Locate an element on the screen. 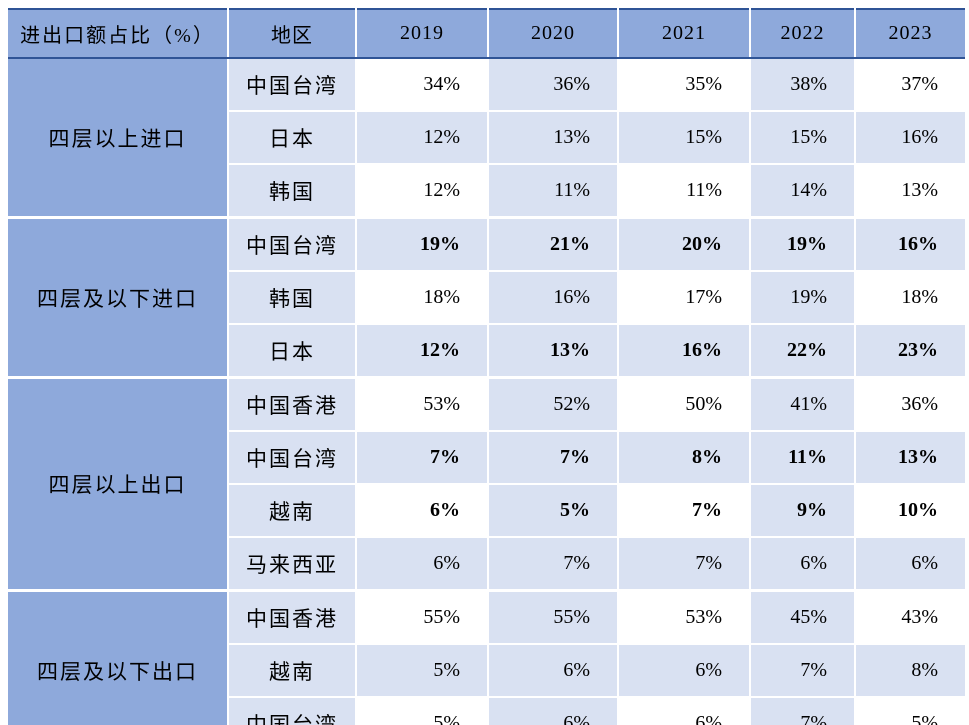  year-header-cell: 2019 is located at coordinates (422, 33).